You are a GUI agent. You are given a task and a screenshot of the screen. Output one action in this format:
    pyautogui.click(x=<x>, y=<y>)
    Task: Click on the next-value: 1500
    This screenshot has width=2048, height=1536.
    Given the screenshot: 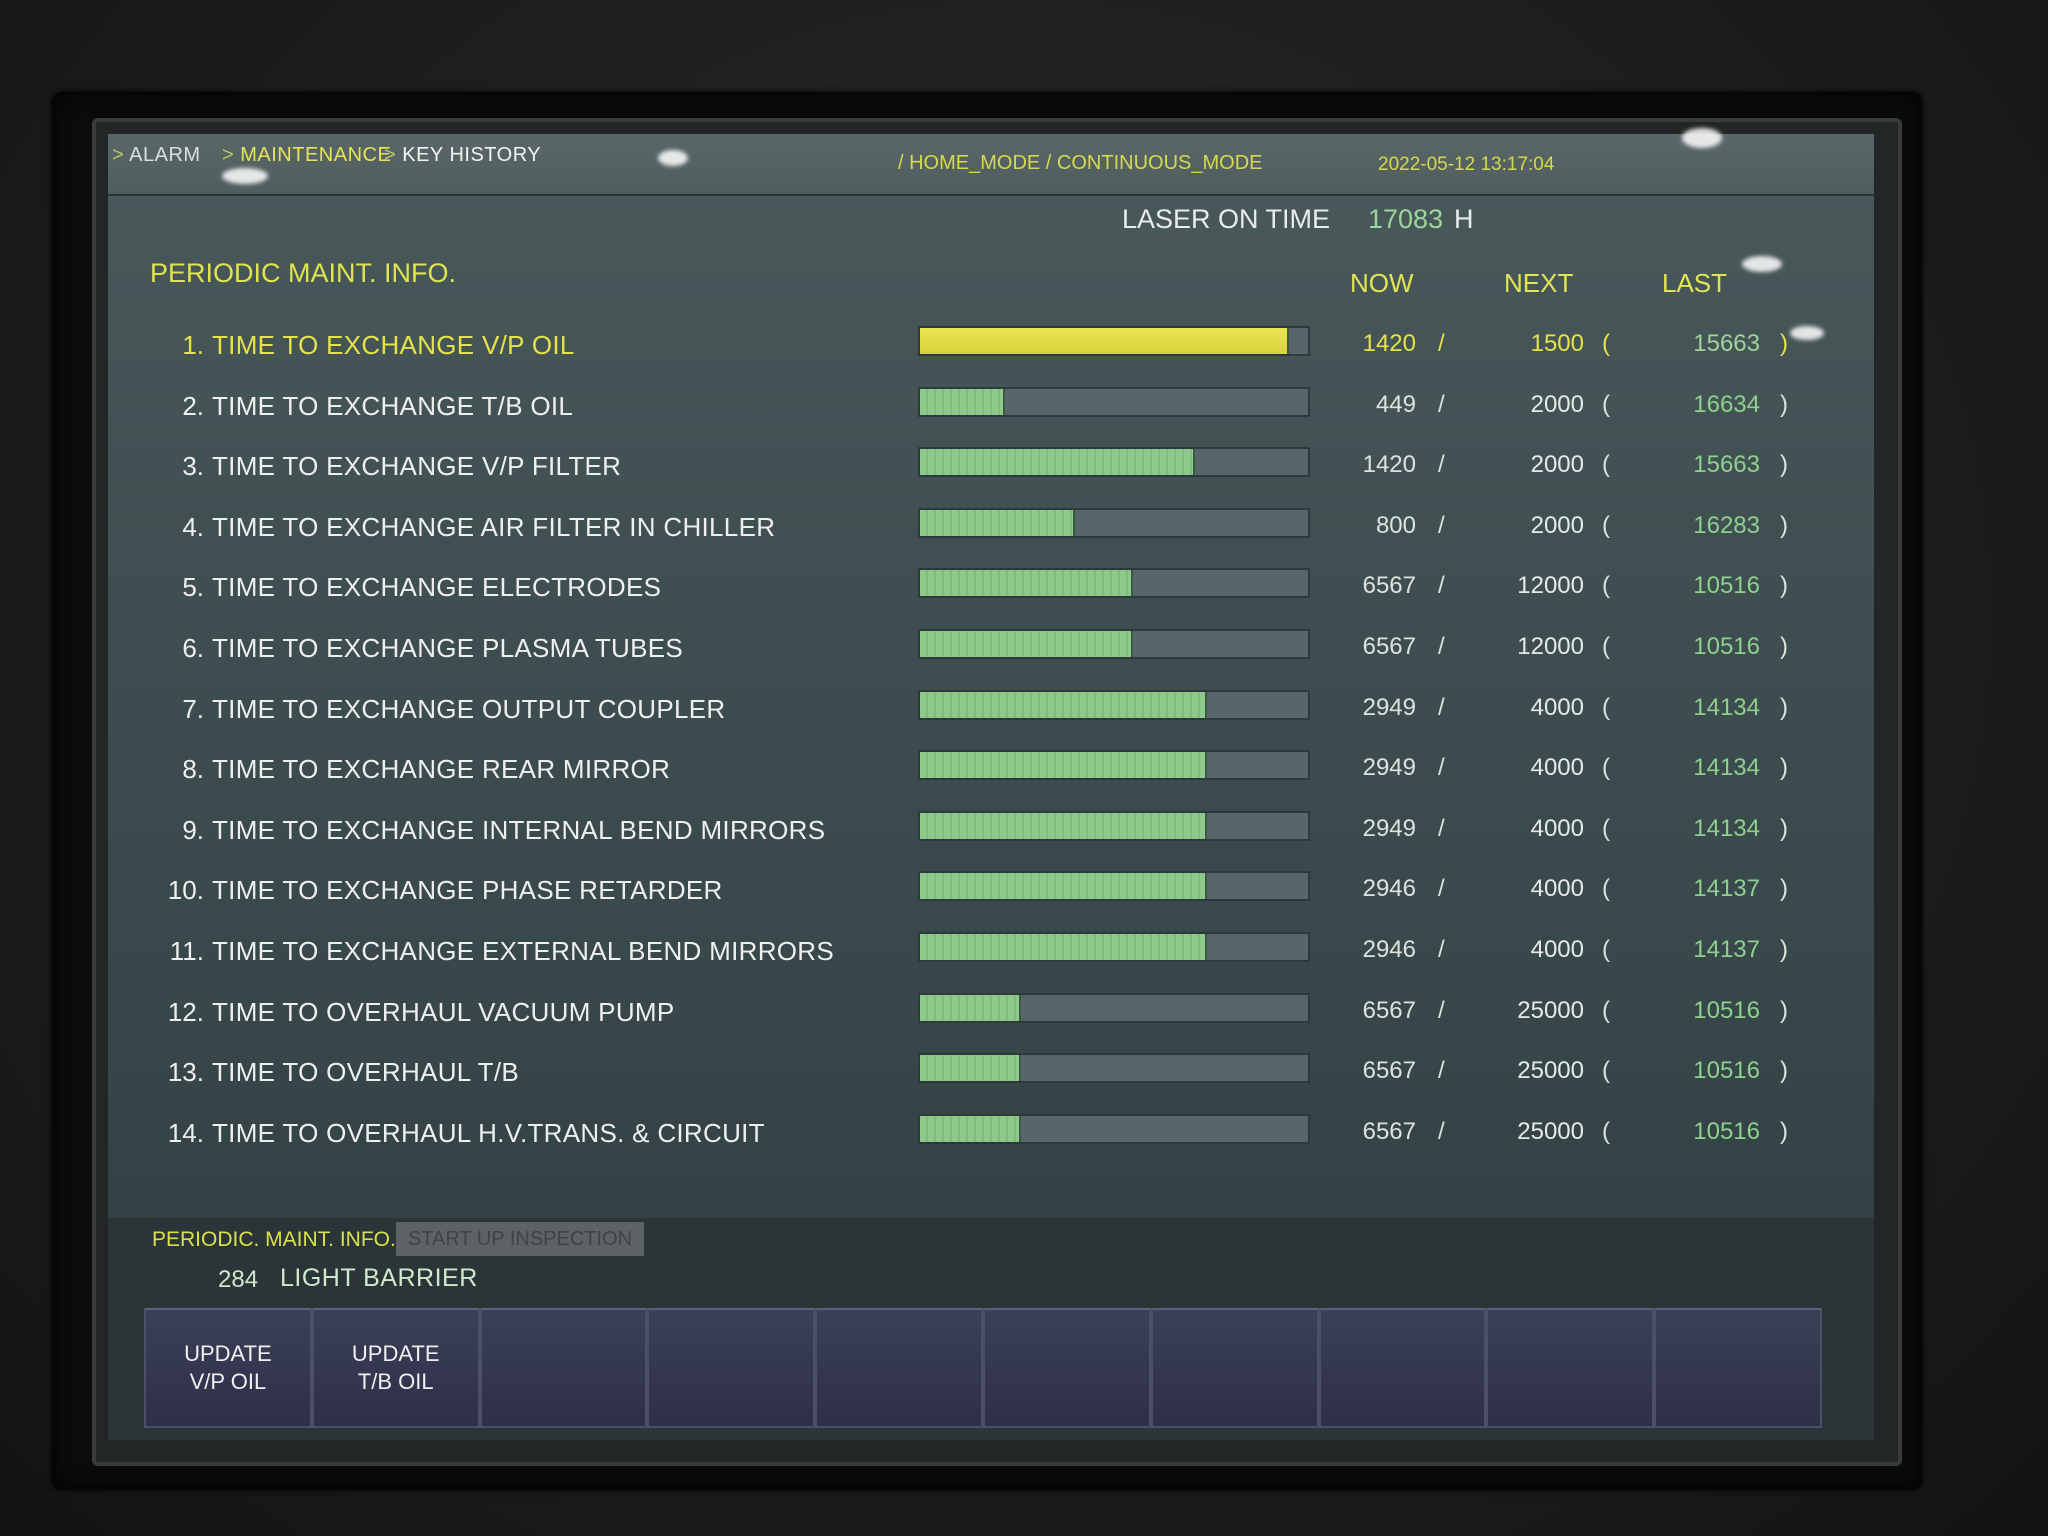 What is the action you would take?
    pyautogui.click(x=1557, y=343)
    